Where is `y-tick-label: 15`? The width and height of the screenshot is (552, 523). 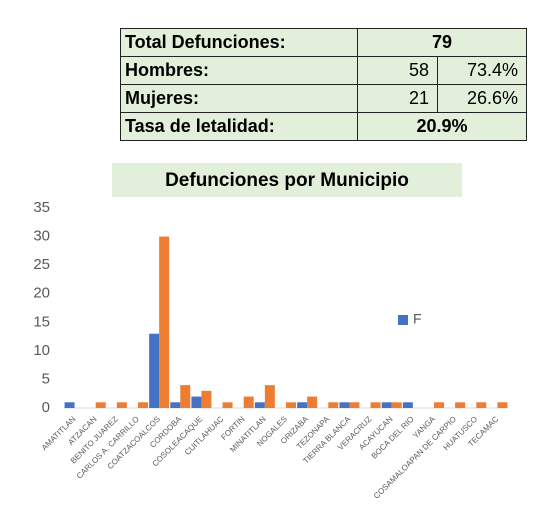
y-tick-label: 15 is located at coordinates (41, 321).